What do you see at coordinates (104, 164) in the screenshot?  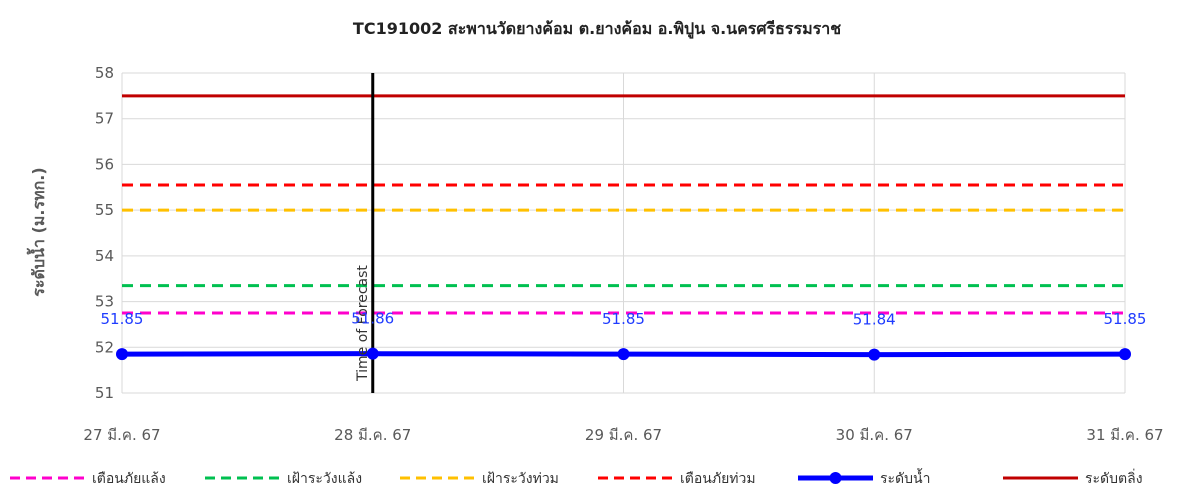 I see `y-tick-label: 56` at bounding box center [104, 164].